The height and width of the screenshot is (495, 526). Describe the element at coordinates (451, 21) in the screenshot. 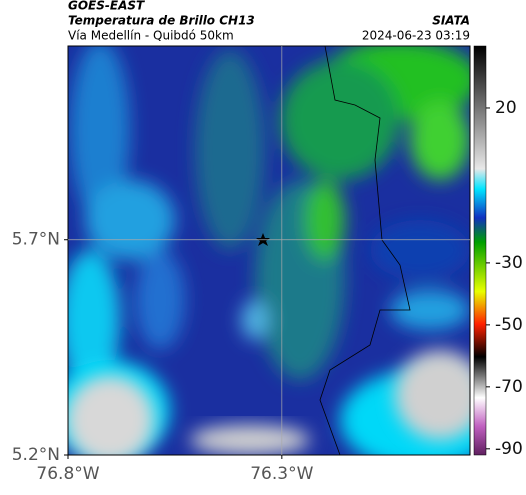

I see `agency: SIATA` at that location.